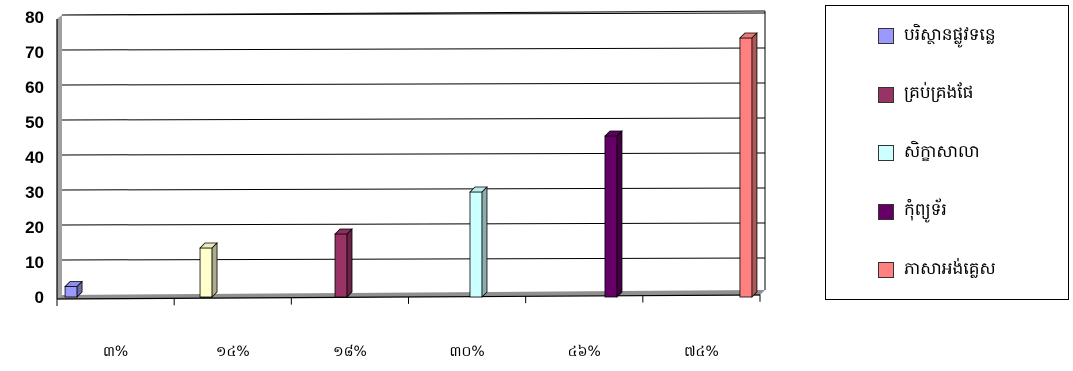 This screenshot has width=1073, height=371. I want to click on legend-item: គ្រប់គ្រងផែ, so click(925, 95).